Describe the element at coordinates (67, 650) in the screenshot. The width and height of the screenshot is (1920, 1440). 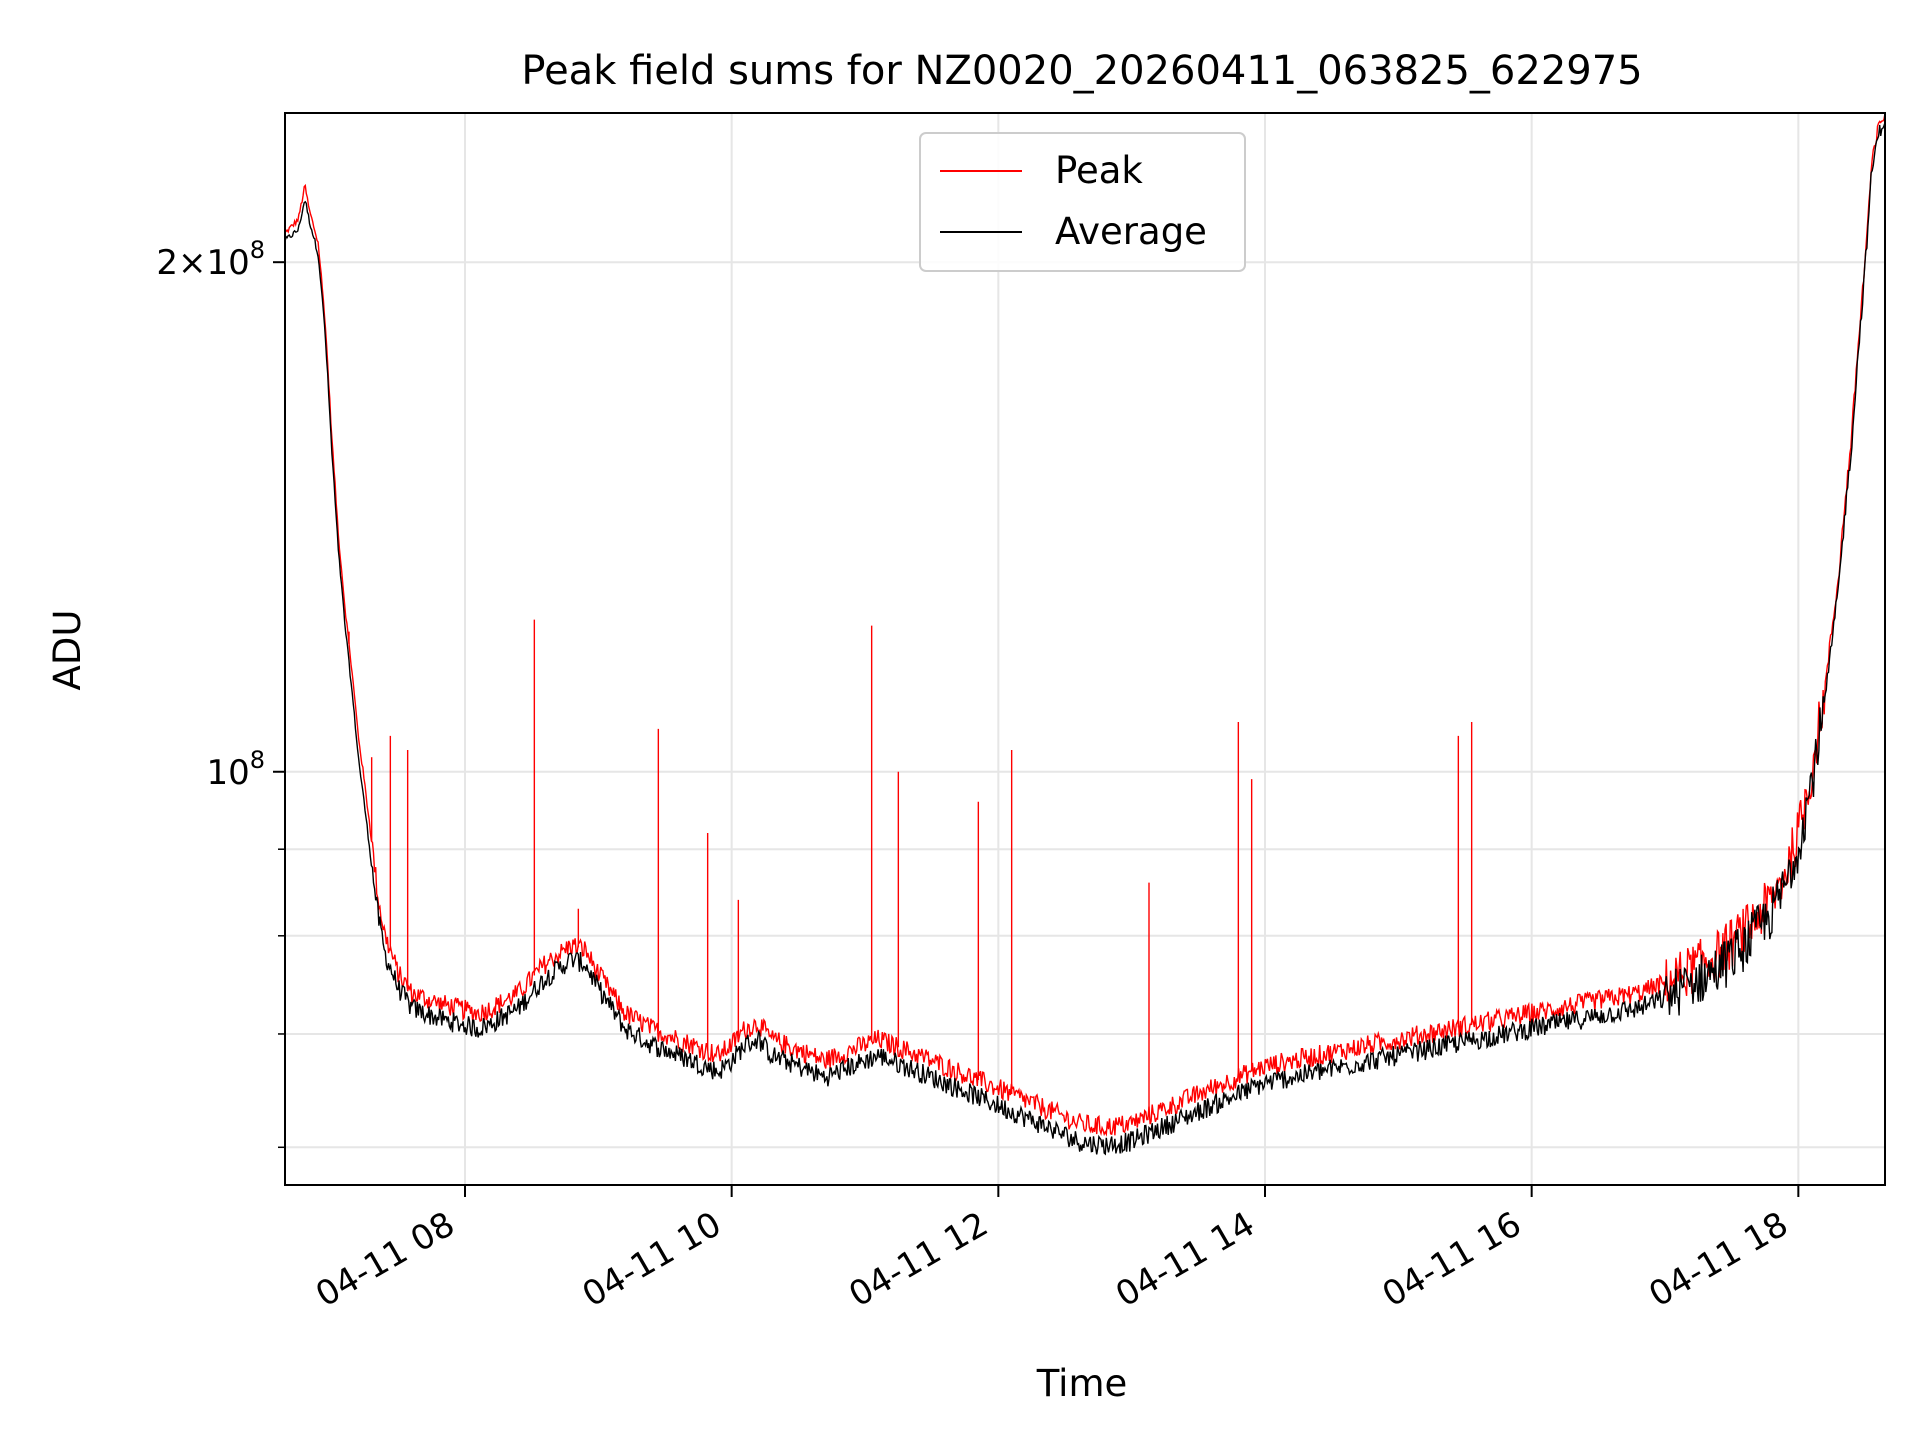
I see `y-axis-label: ADU` at that location.